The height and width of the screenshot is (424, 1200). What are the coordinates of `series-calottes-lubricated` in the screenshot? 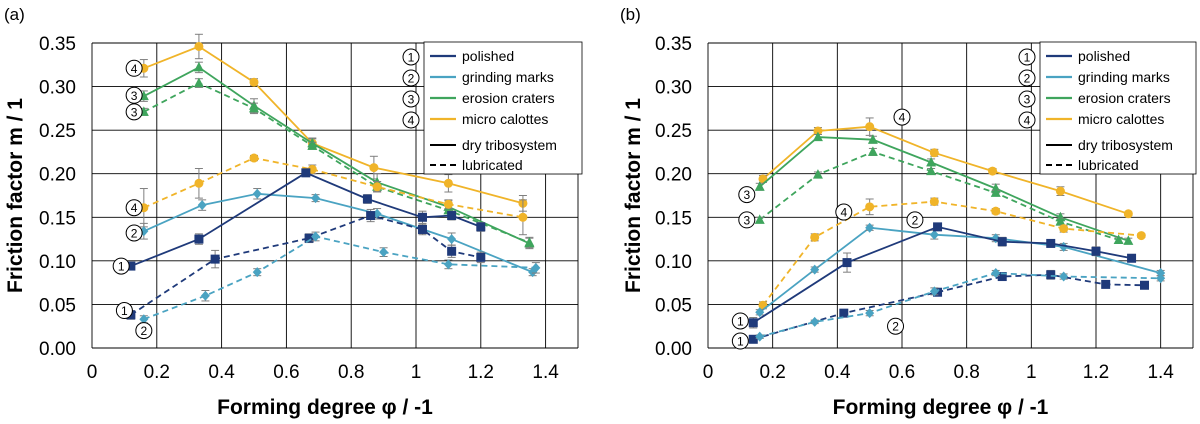 It's located at (333, 194).